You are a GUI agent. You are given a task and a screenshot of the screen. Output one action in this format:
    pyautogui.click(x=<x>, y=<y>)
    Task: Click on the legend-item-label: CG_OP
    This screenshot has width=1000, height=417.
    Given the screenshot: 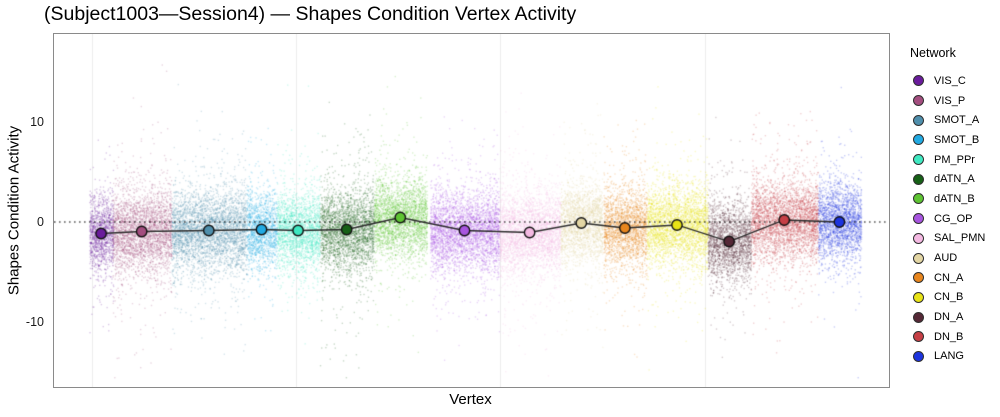 What is the action you would take?
    pyautogui.click(x=953, y=218)
    